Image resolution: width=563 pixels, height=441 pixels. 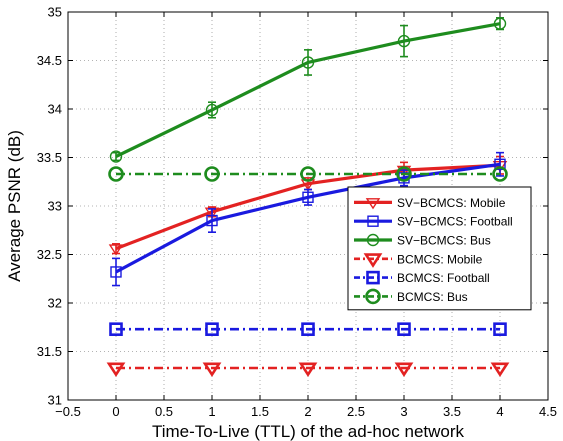 What do you see at coordinates (49, 351) in the screenshot?
I see `y-tick-label: 31.5` at bounding box center [49, 351].